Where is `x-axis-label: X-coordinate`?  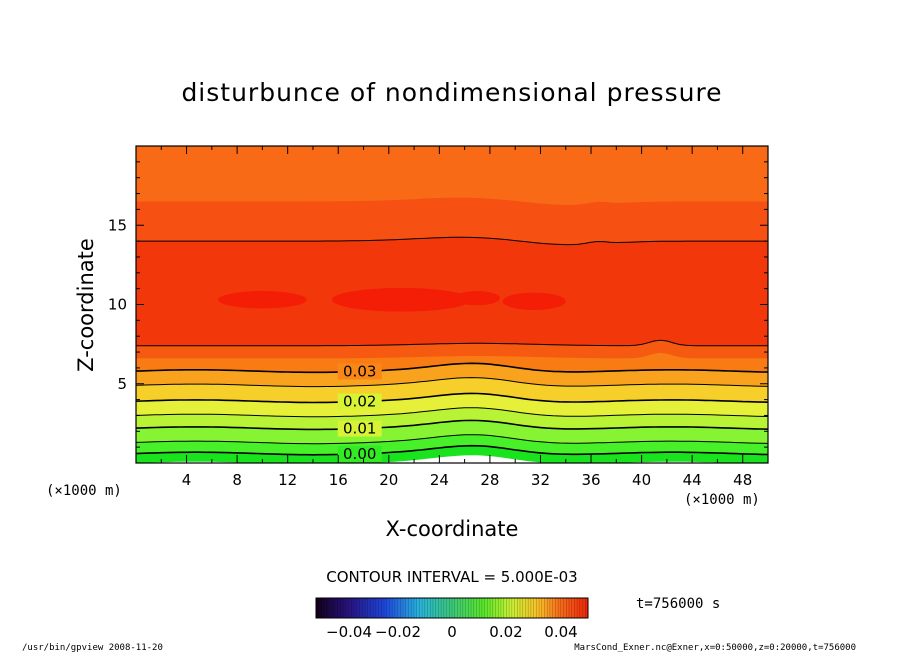 x-axis-label: X-coordinate is located at coordinates (452, 529).